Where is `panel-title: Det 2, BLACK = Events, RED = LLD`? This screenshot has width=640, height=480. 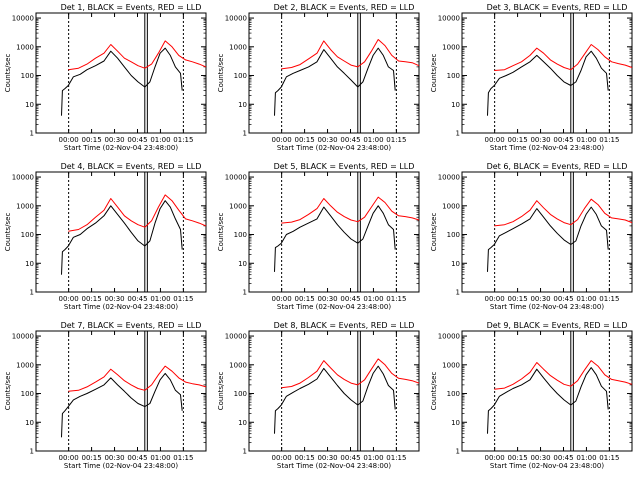
panel-title: Det 2, BLACK = Events, RED = LLD is located at coordinates (344, 7).